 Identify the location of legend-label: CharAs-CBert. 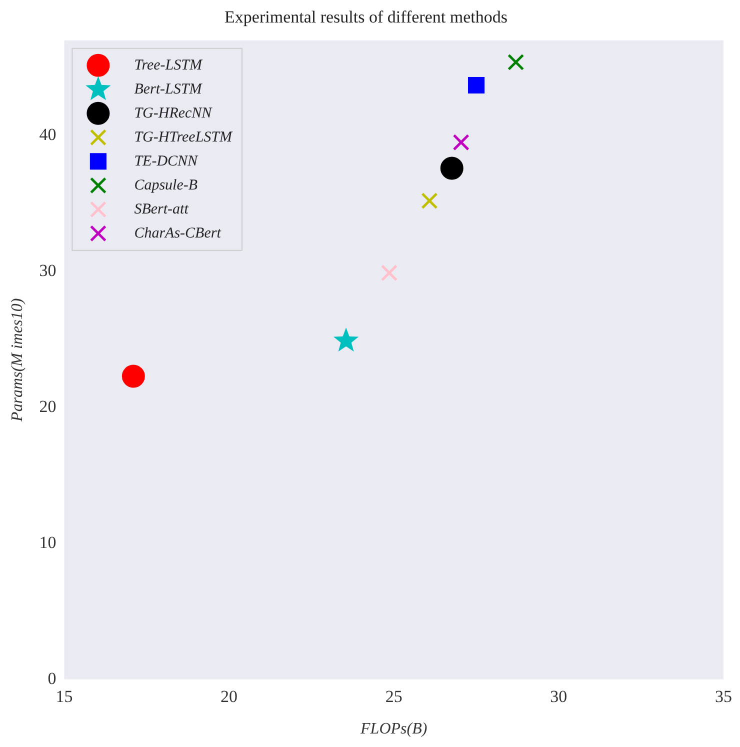
(178, 233).